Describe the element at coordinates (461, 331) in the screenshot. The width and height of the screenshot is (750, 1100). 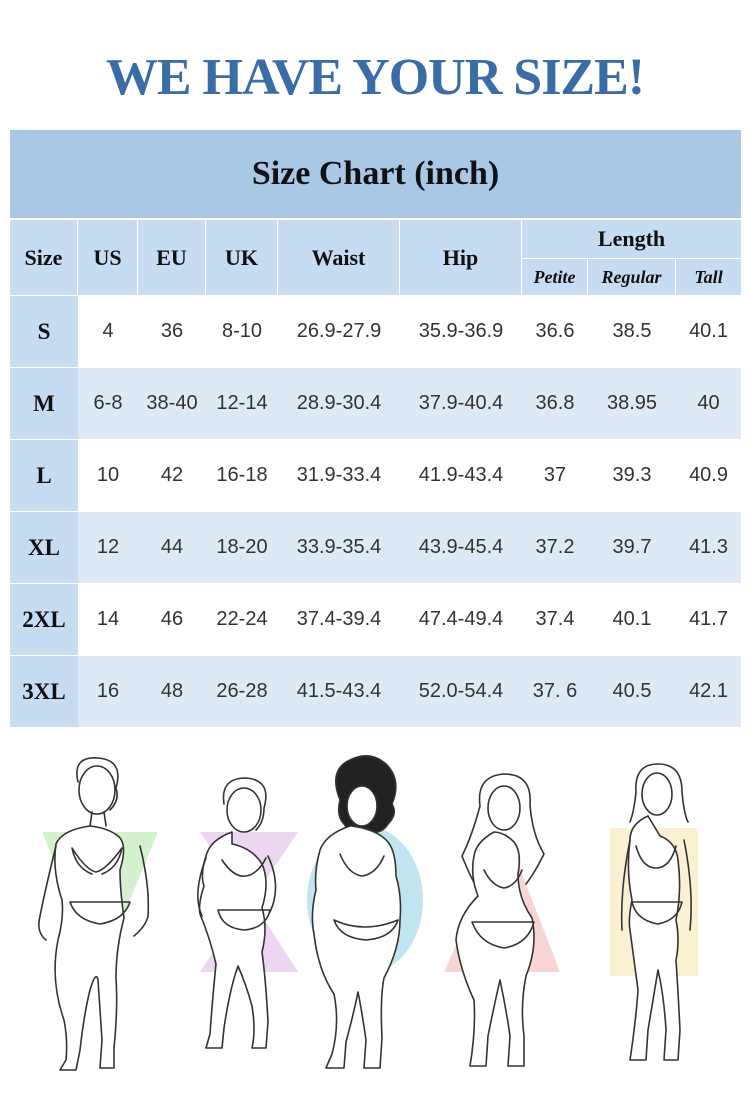
I see `hip-value: 35.9-36.9` at that location.